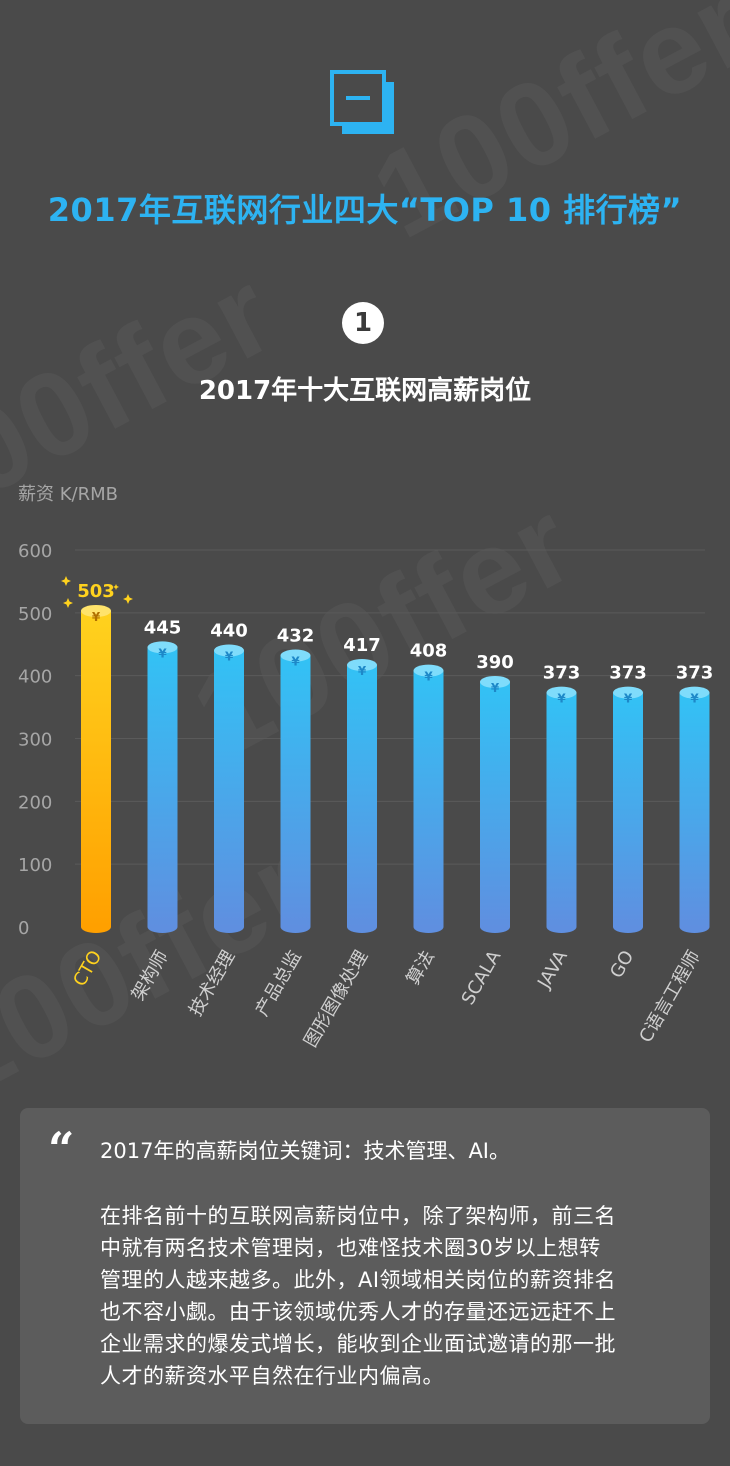 This screenshot has height=1466, width=730. Describe the element at coordinates (35, 740) in the screenshot. I see `y-tick-label: 300` at that location.